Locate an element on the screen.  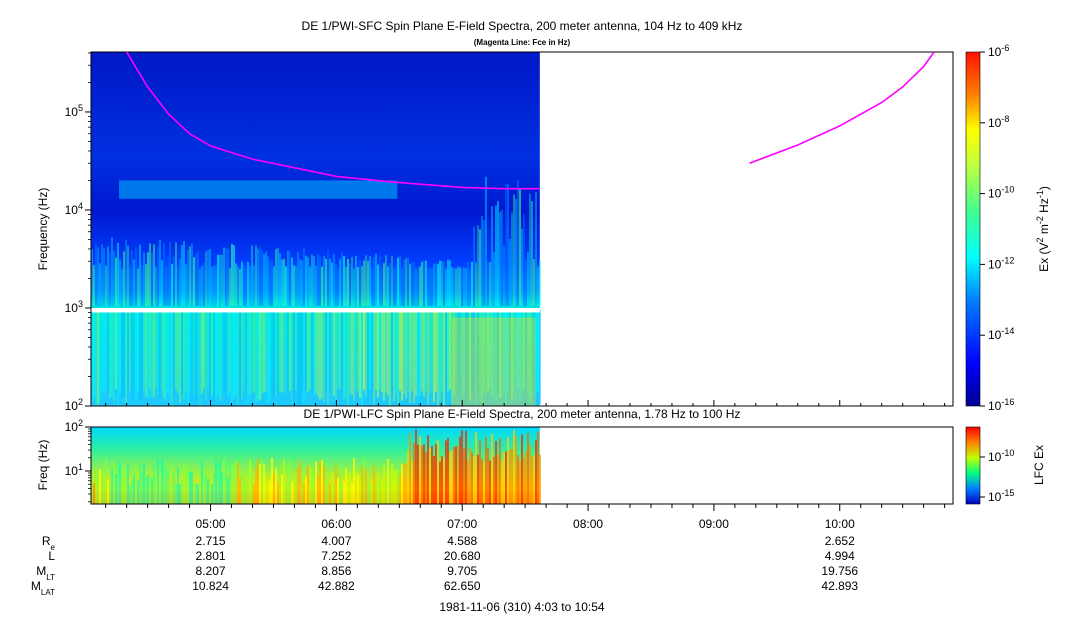
lfc-colorbar: 10-10 10-15 LFC Ex is located at coordinates (1005, 465).